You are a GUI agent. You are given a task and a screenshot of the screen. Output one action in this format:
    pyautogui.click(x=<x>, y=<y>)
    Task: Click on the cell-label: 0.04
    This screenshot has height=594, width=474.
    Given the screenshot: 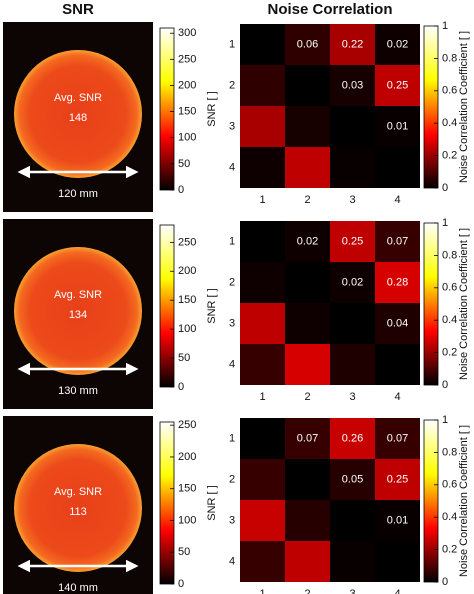 What is the action you would take?
    pyautogui.click(x=397, y=323)
    